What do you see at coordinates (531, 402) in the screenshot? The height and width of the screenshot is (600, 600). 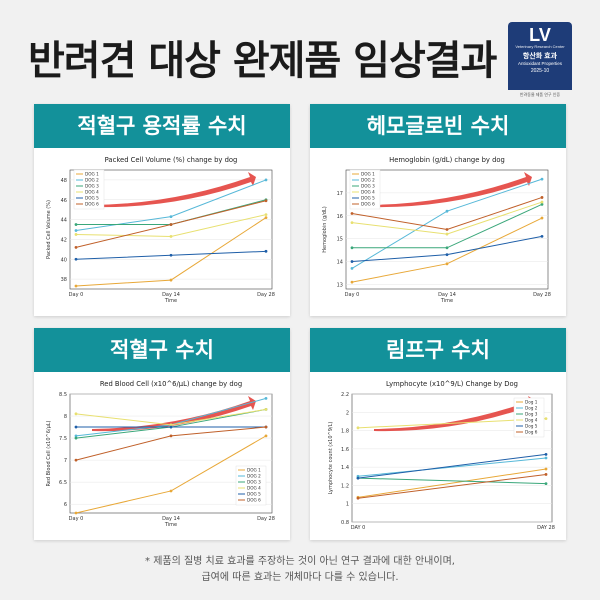 I see `legend-label: Dog 1` at bounding box center [531, 402].